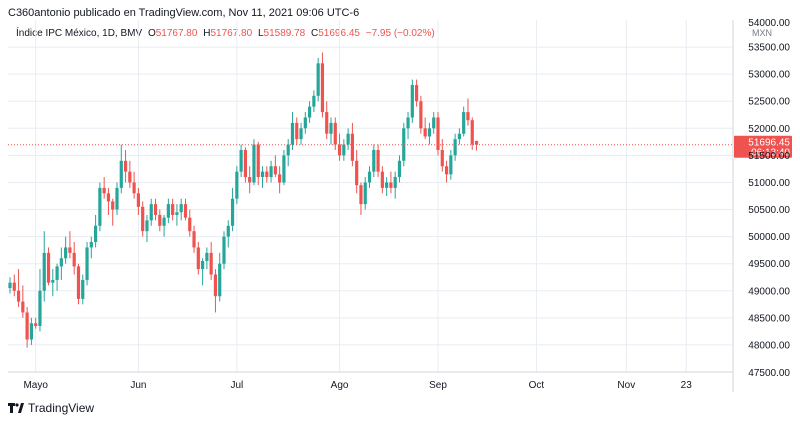 The image size is (800, 424). Describe the element at coordinates (79, 33) in the screenshot. I see `symbol-label: Índice IPC México, 1D, BMV` at that location.